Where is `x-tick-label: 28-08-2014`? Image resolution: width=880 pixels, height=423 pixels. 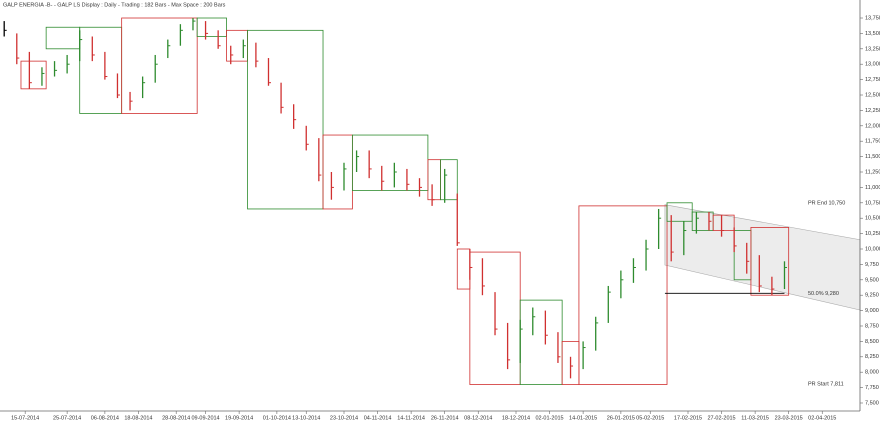 x-tick-label: 28-08-2014 is located at coordinates (176, 418).